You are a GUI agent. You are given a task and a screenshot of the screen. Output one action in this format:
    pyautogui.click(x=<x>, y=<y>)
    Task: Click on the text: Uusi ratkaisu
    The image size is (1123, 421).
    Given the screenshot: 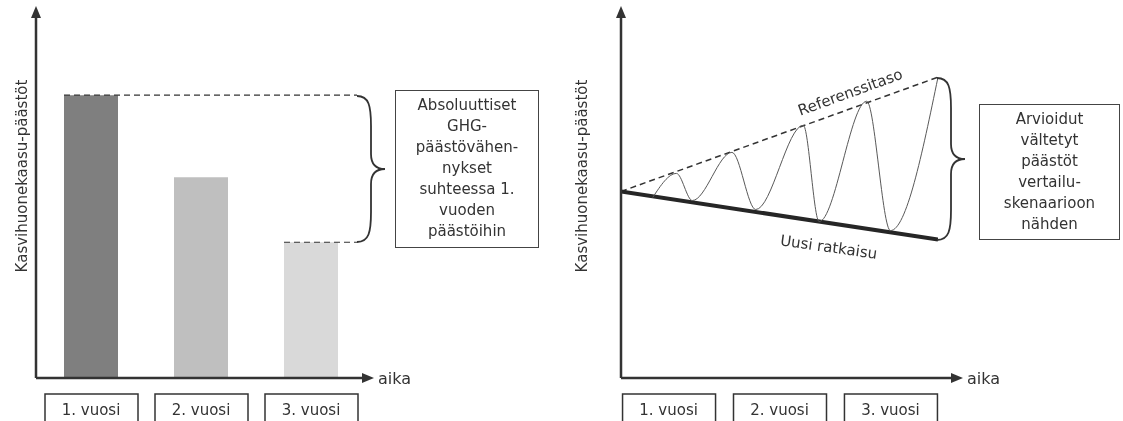 What is the action you would take?
    pyautogui.click(x=829, y=247)
    